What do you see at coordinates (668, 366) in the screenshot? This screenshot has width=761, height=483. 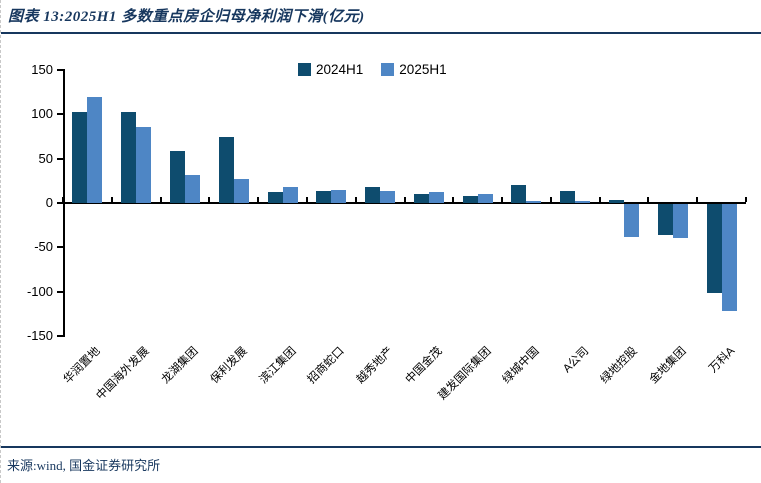 I see `x-axis-category-label-text: 金地集团` at bounding box center [668, 366].